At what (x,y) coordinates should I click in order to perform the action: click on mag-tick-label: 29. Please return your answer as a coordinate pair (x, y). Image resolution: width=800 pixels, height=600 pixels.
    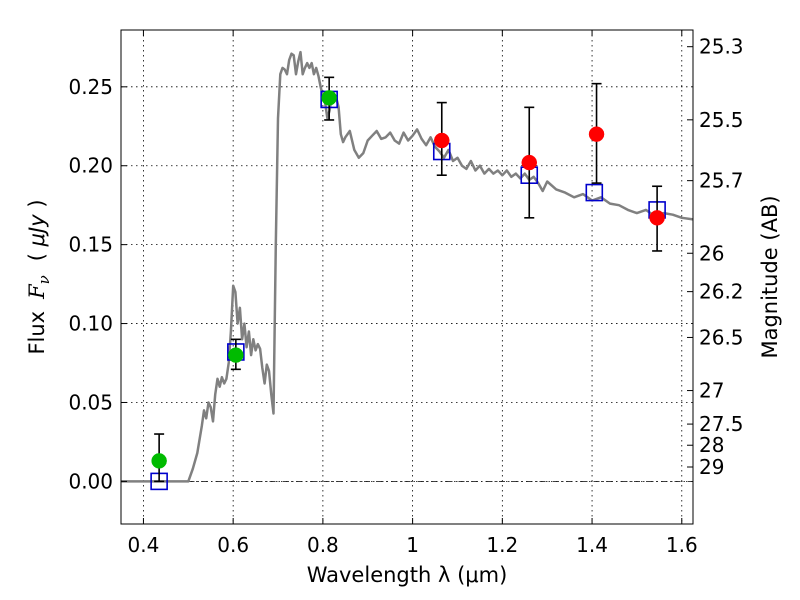
    Looking at the image, I should click on (711, 467).